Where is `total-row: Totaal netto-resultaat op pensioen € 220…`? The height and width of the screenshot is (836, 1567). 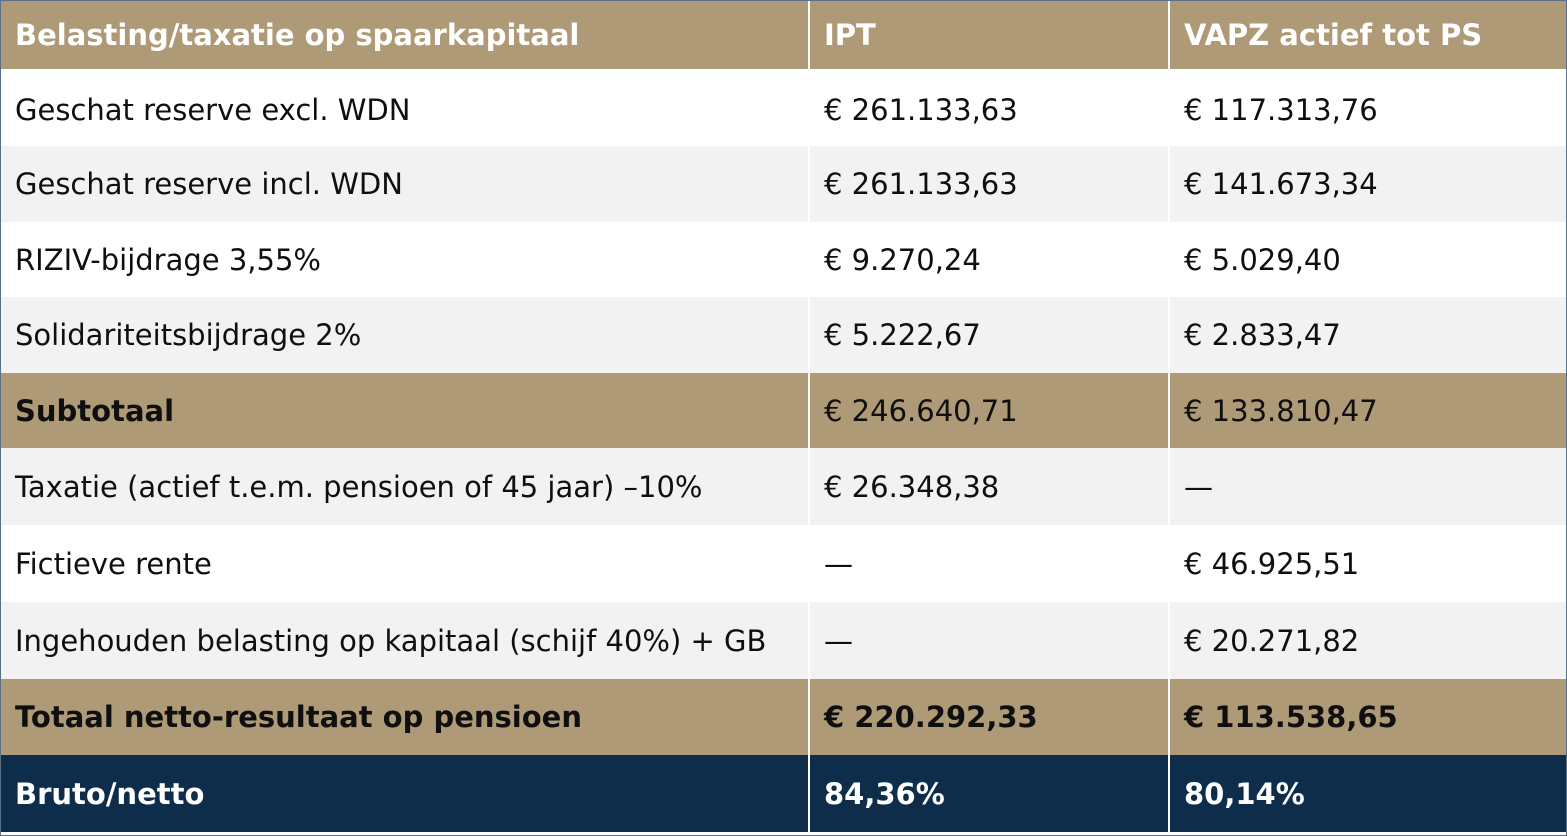
total-row: Totaal netto-resultaat op pensioen € 220… is located at coordinates (783, 717).